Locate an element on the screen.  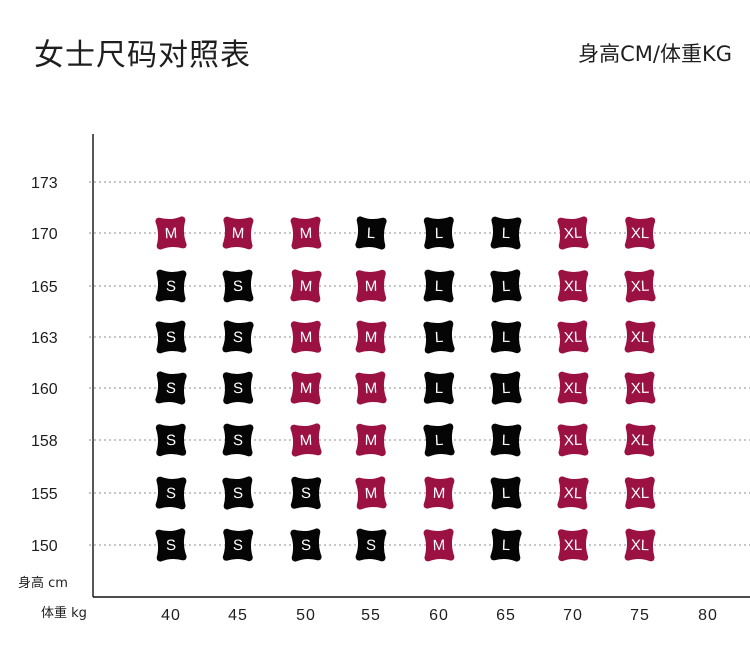
x-tick-label: 45 is located at coordinates (238, 615).